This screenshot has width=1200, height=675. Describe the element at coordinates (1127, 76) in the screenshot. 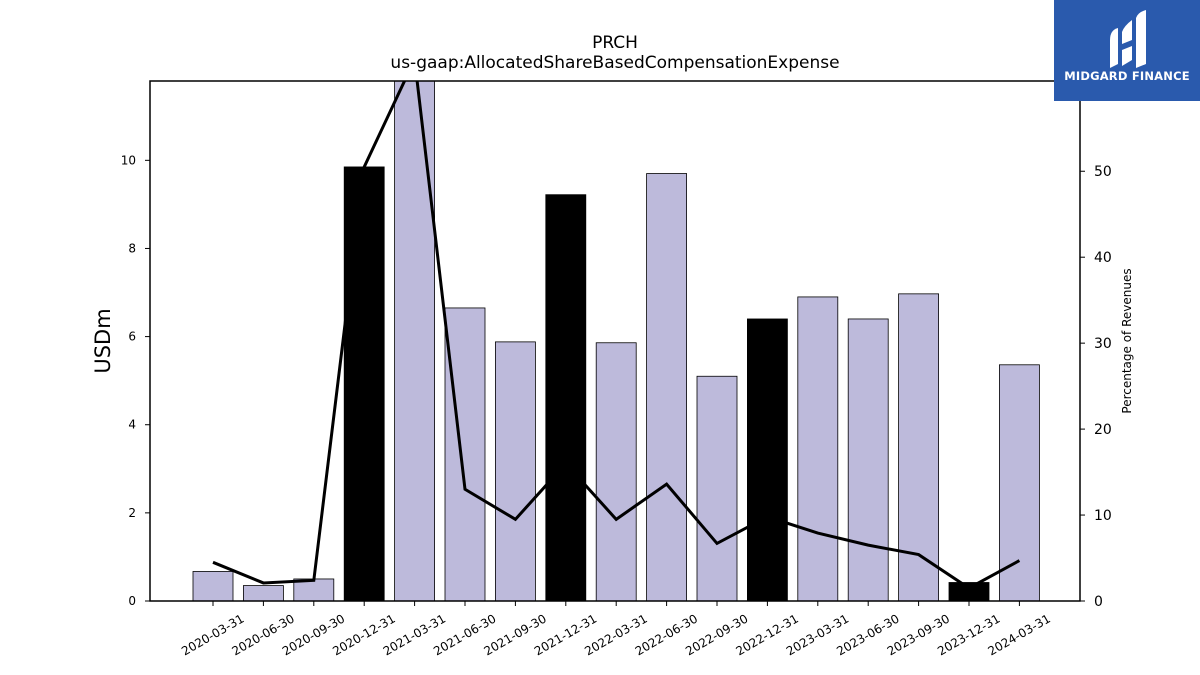

I see `logo-text: MIDGARD FINANCE` at that location.